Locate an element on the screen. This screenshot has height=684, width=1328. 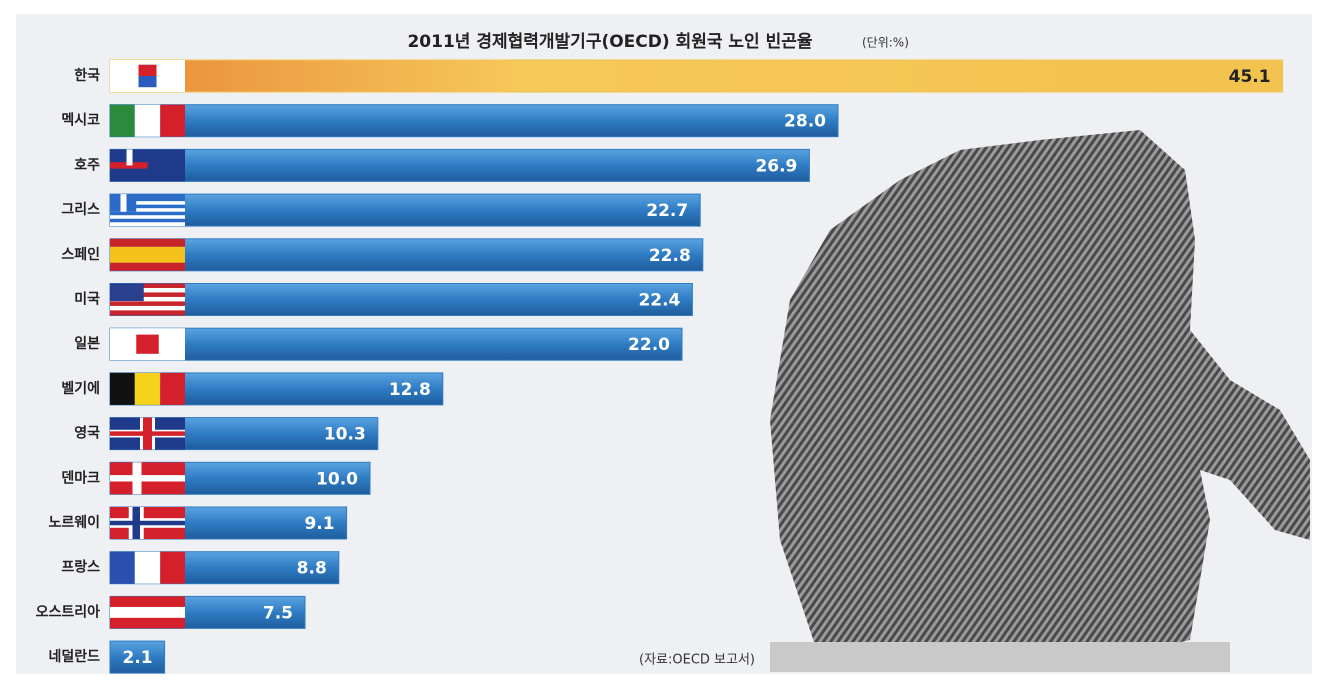
value-label: 12.8 is located at coordinates (410, 390).